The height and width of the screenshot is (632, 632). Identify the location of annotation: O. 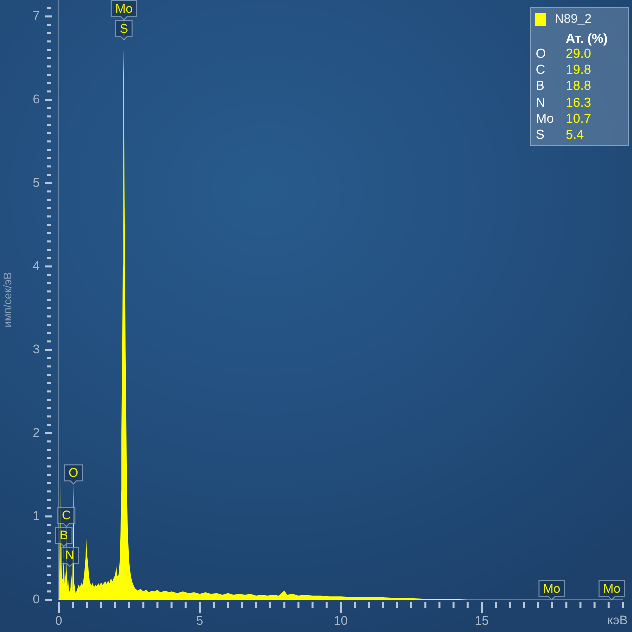
(73, 473).